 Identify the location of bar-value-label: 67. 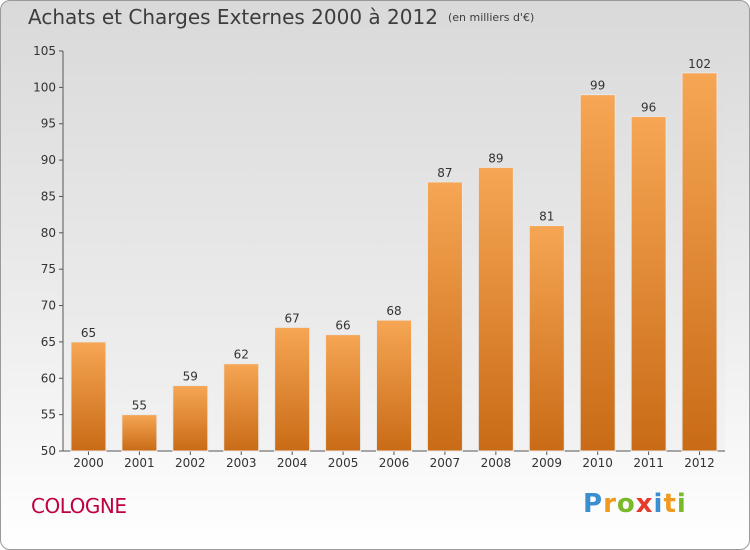
(292, 318).